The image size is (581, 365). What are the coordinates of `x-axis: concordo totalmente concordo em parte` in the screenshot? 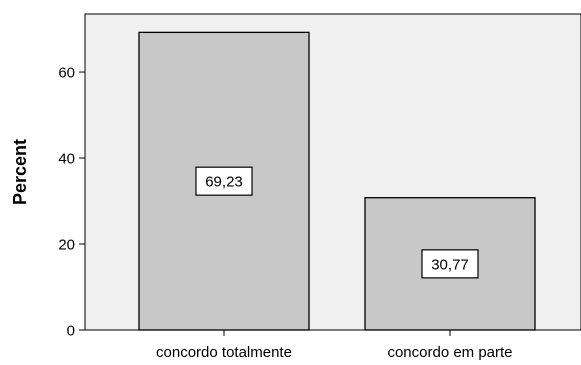 It's located at (334, 345).